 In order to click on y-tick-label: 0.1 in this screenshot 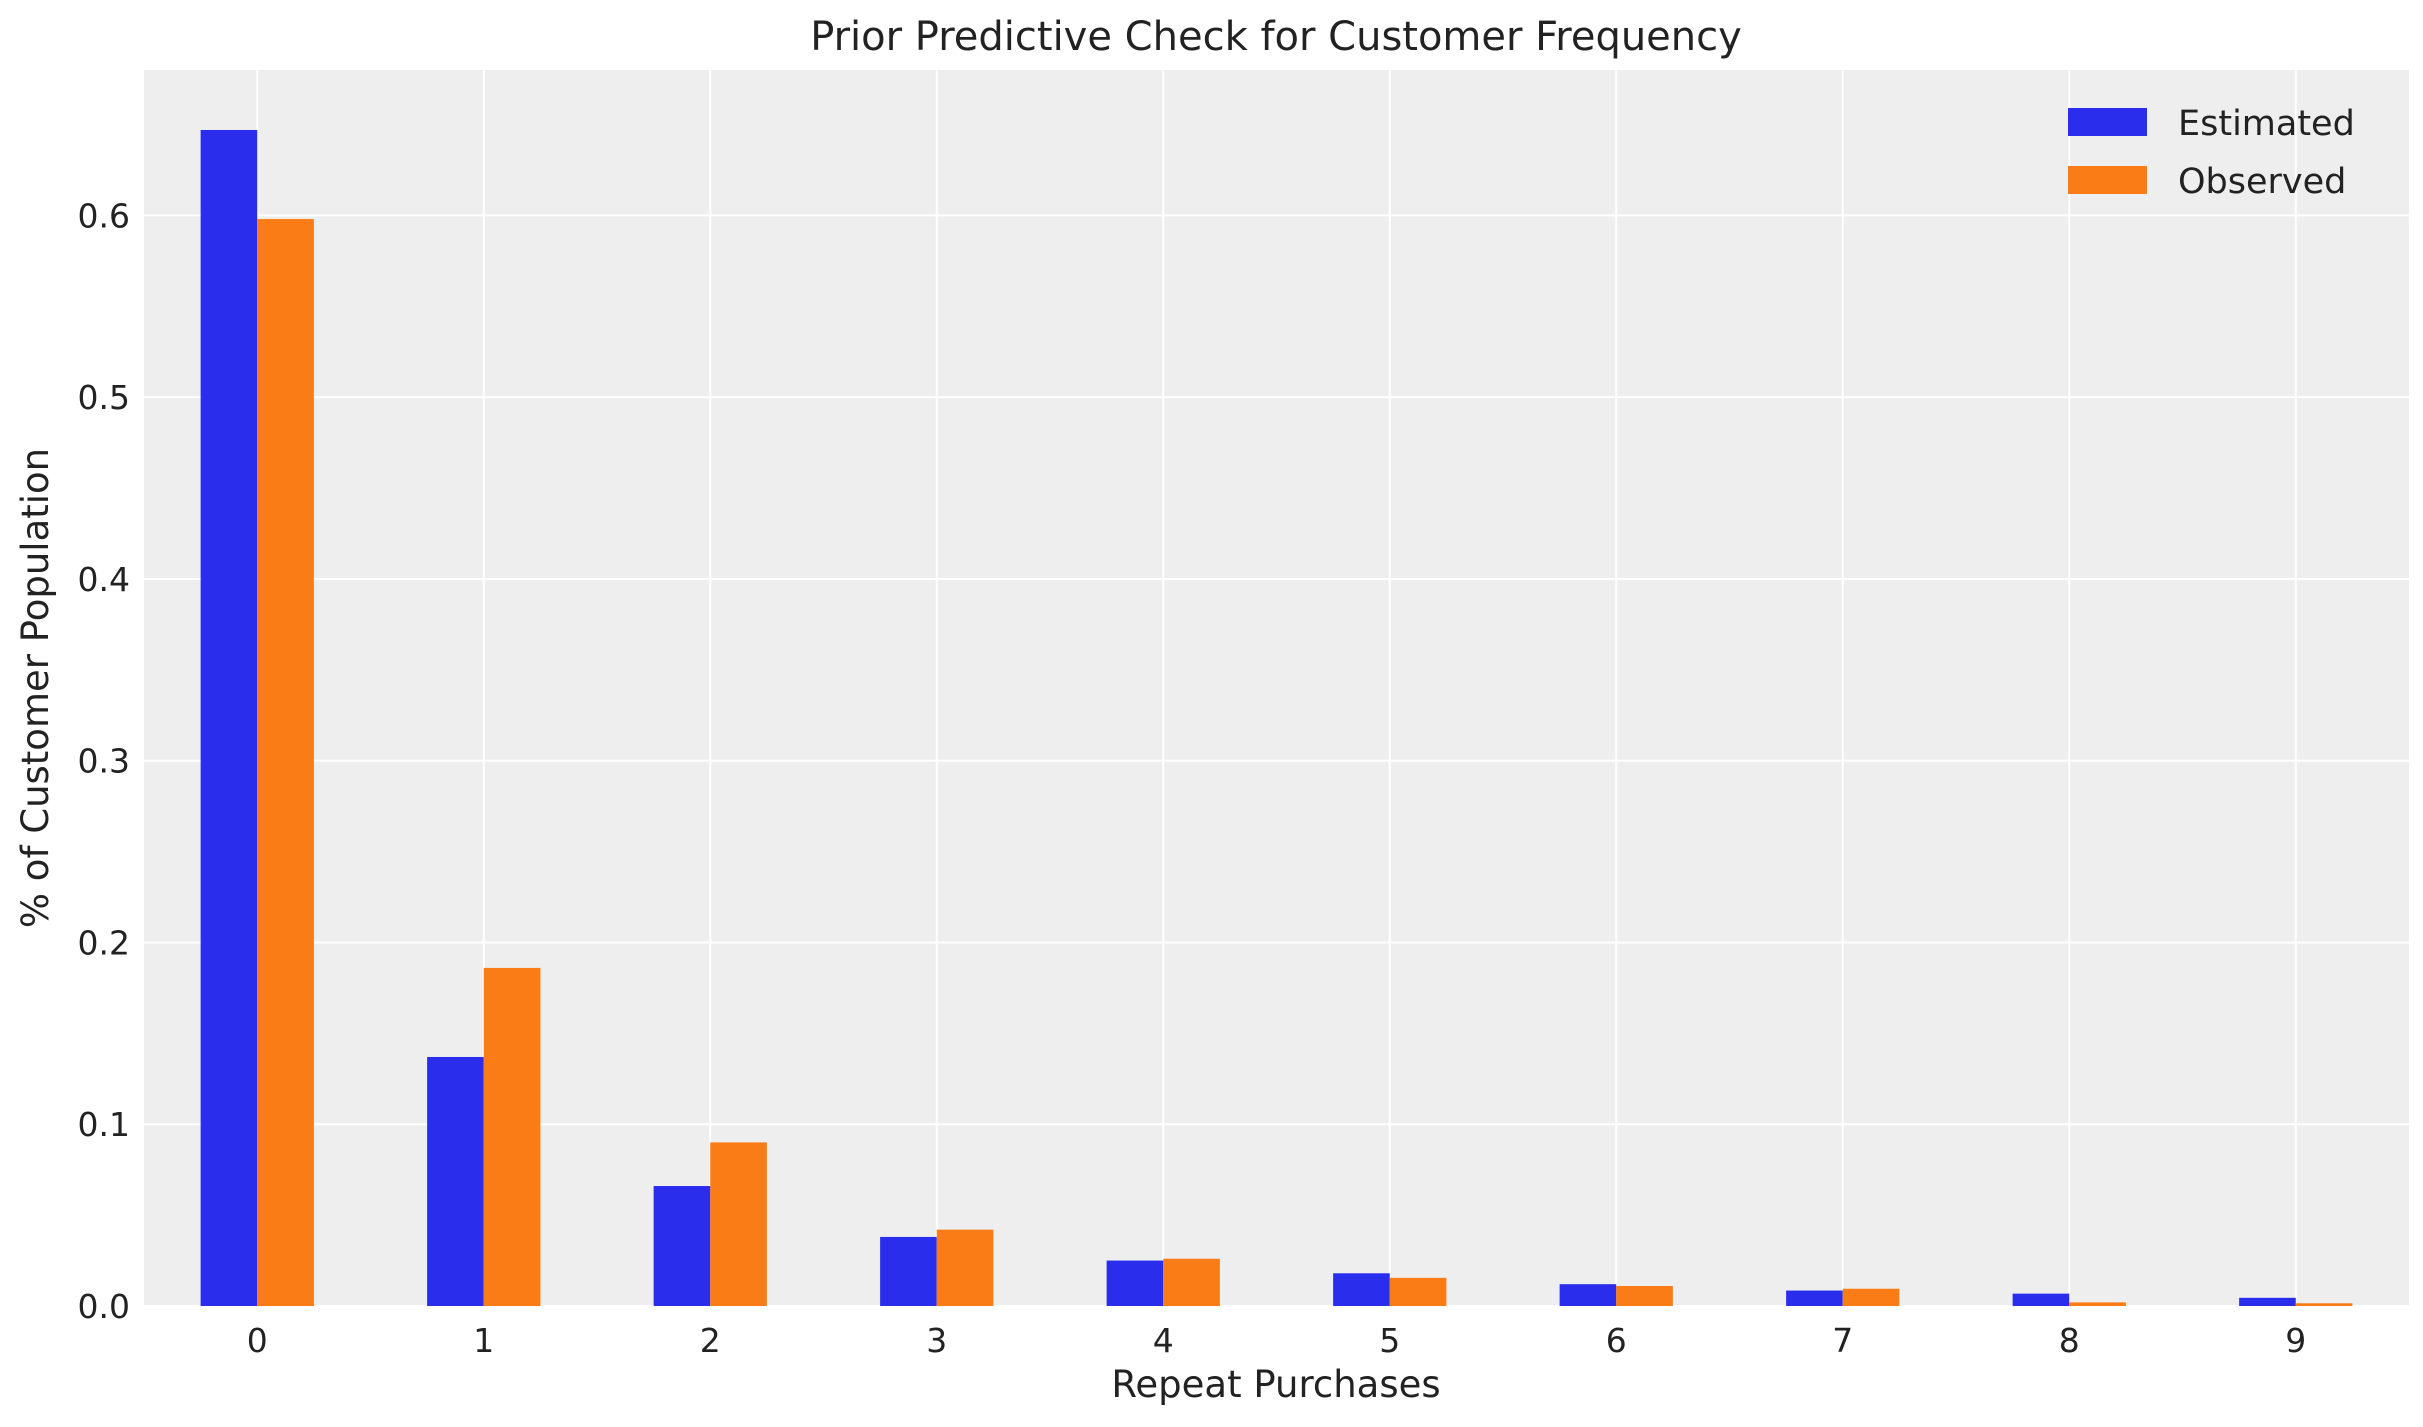, I will do `click(104, 1124)`.